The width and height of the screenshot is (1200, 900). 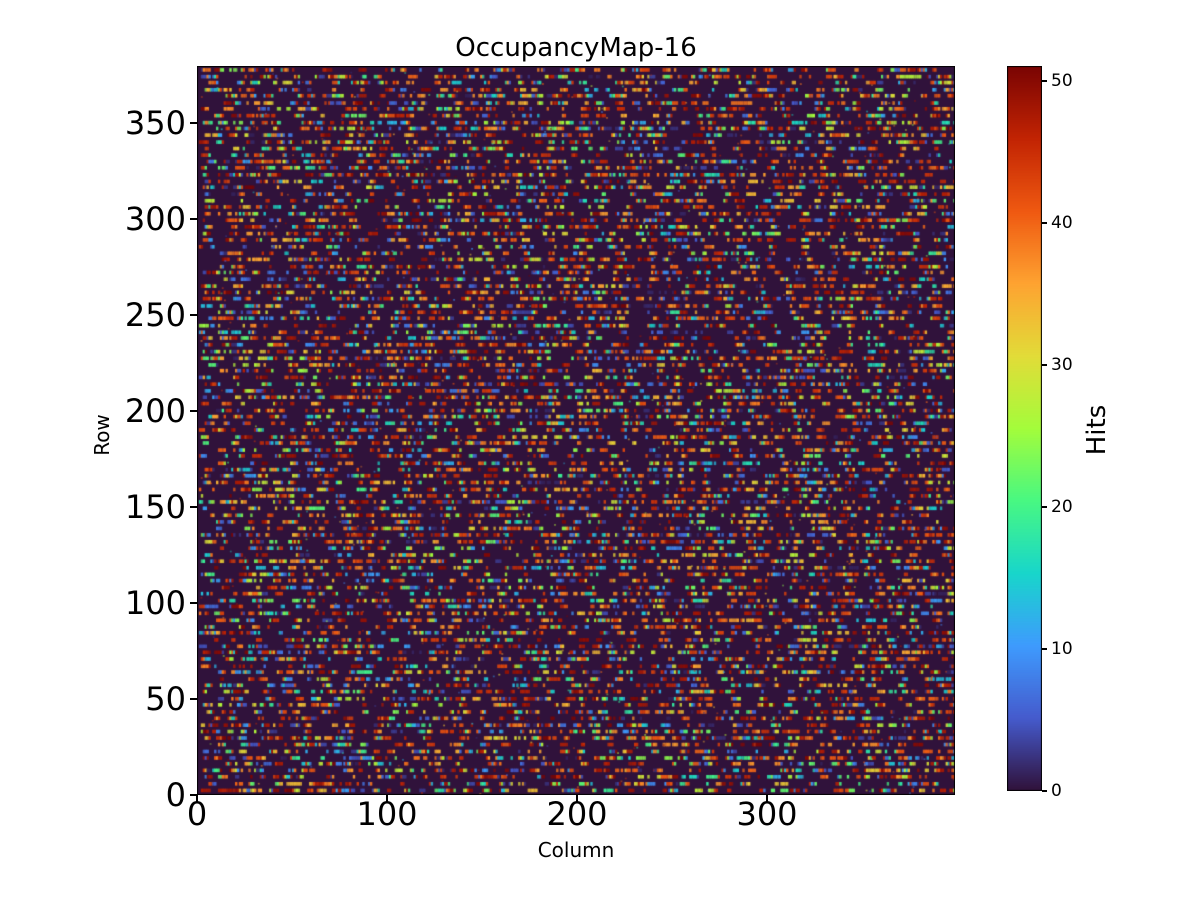 What do you see at coordinates (155, 219) in the screenshot?
I see `y-tick-label: 300` at bounding box center [155, 219].